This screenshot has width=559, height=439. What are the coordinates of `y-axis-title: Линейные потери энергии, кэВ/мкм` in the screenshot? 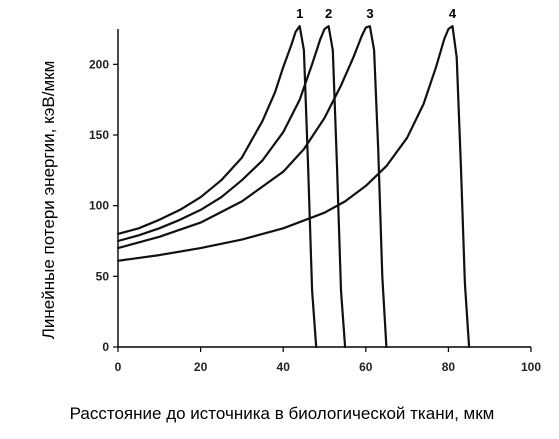 It's located at (48, 200).